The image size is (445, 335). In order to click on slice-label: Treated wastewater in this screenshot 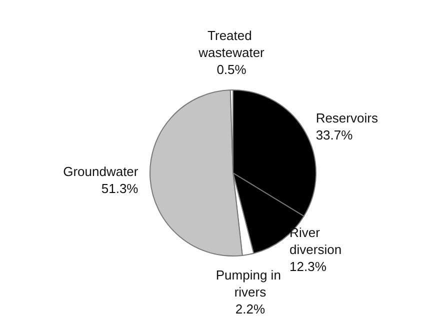, I will do `click(232, 44)`.